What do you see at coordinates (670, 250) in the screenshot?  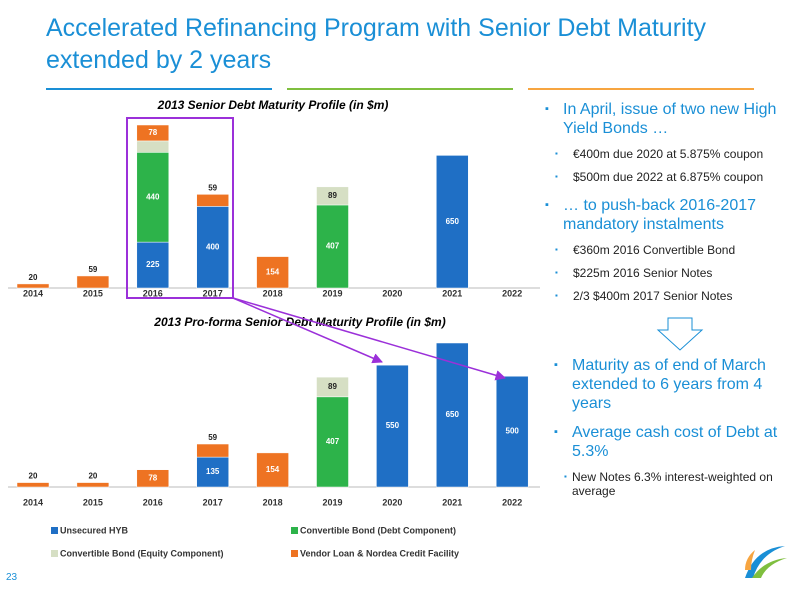 I see `sub-bullet: €360m 2016 Convertible Bond` at bounding box center [670, 250].